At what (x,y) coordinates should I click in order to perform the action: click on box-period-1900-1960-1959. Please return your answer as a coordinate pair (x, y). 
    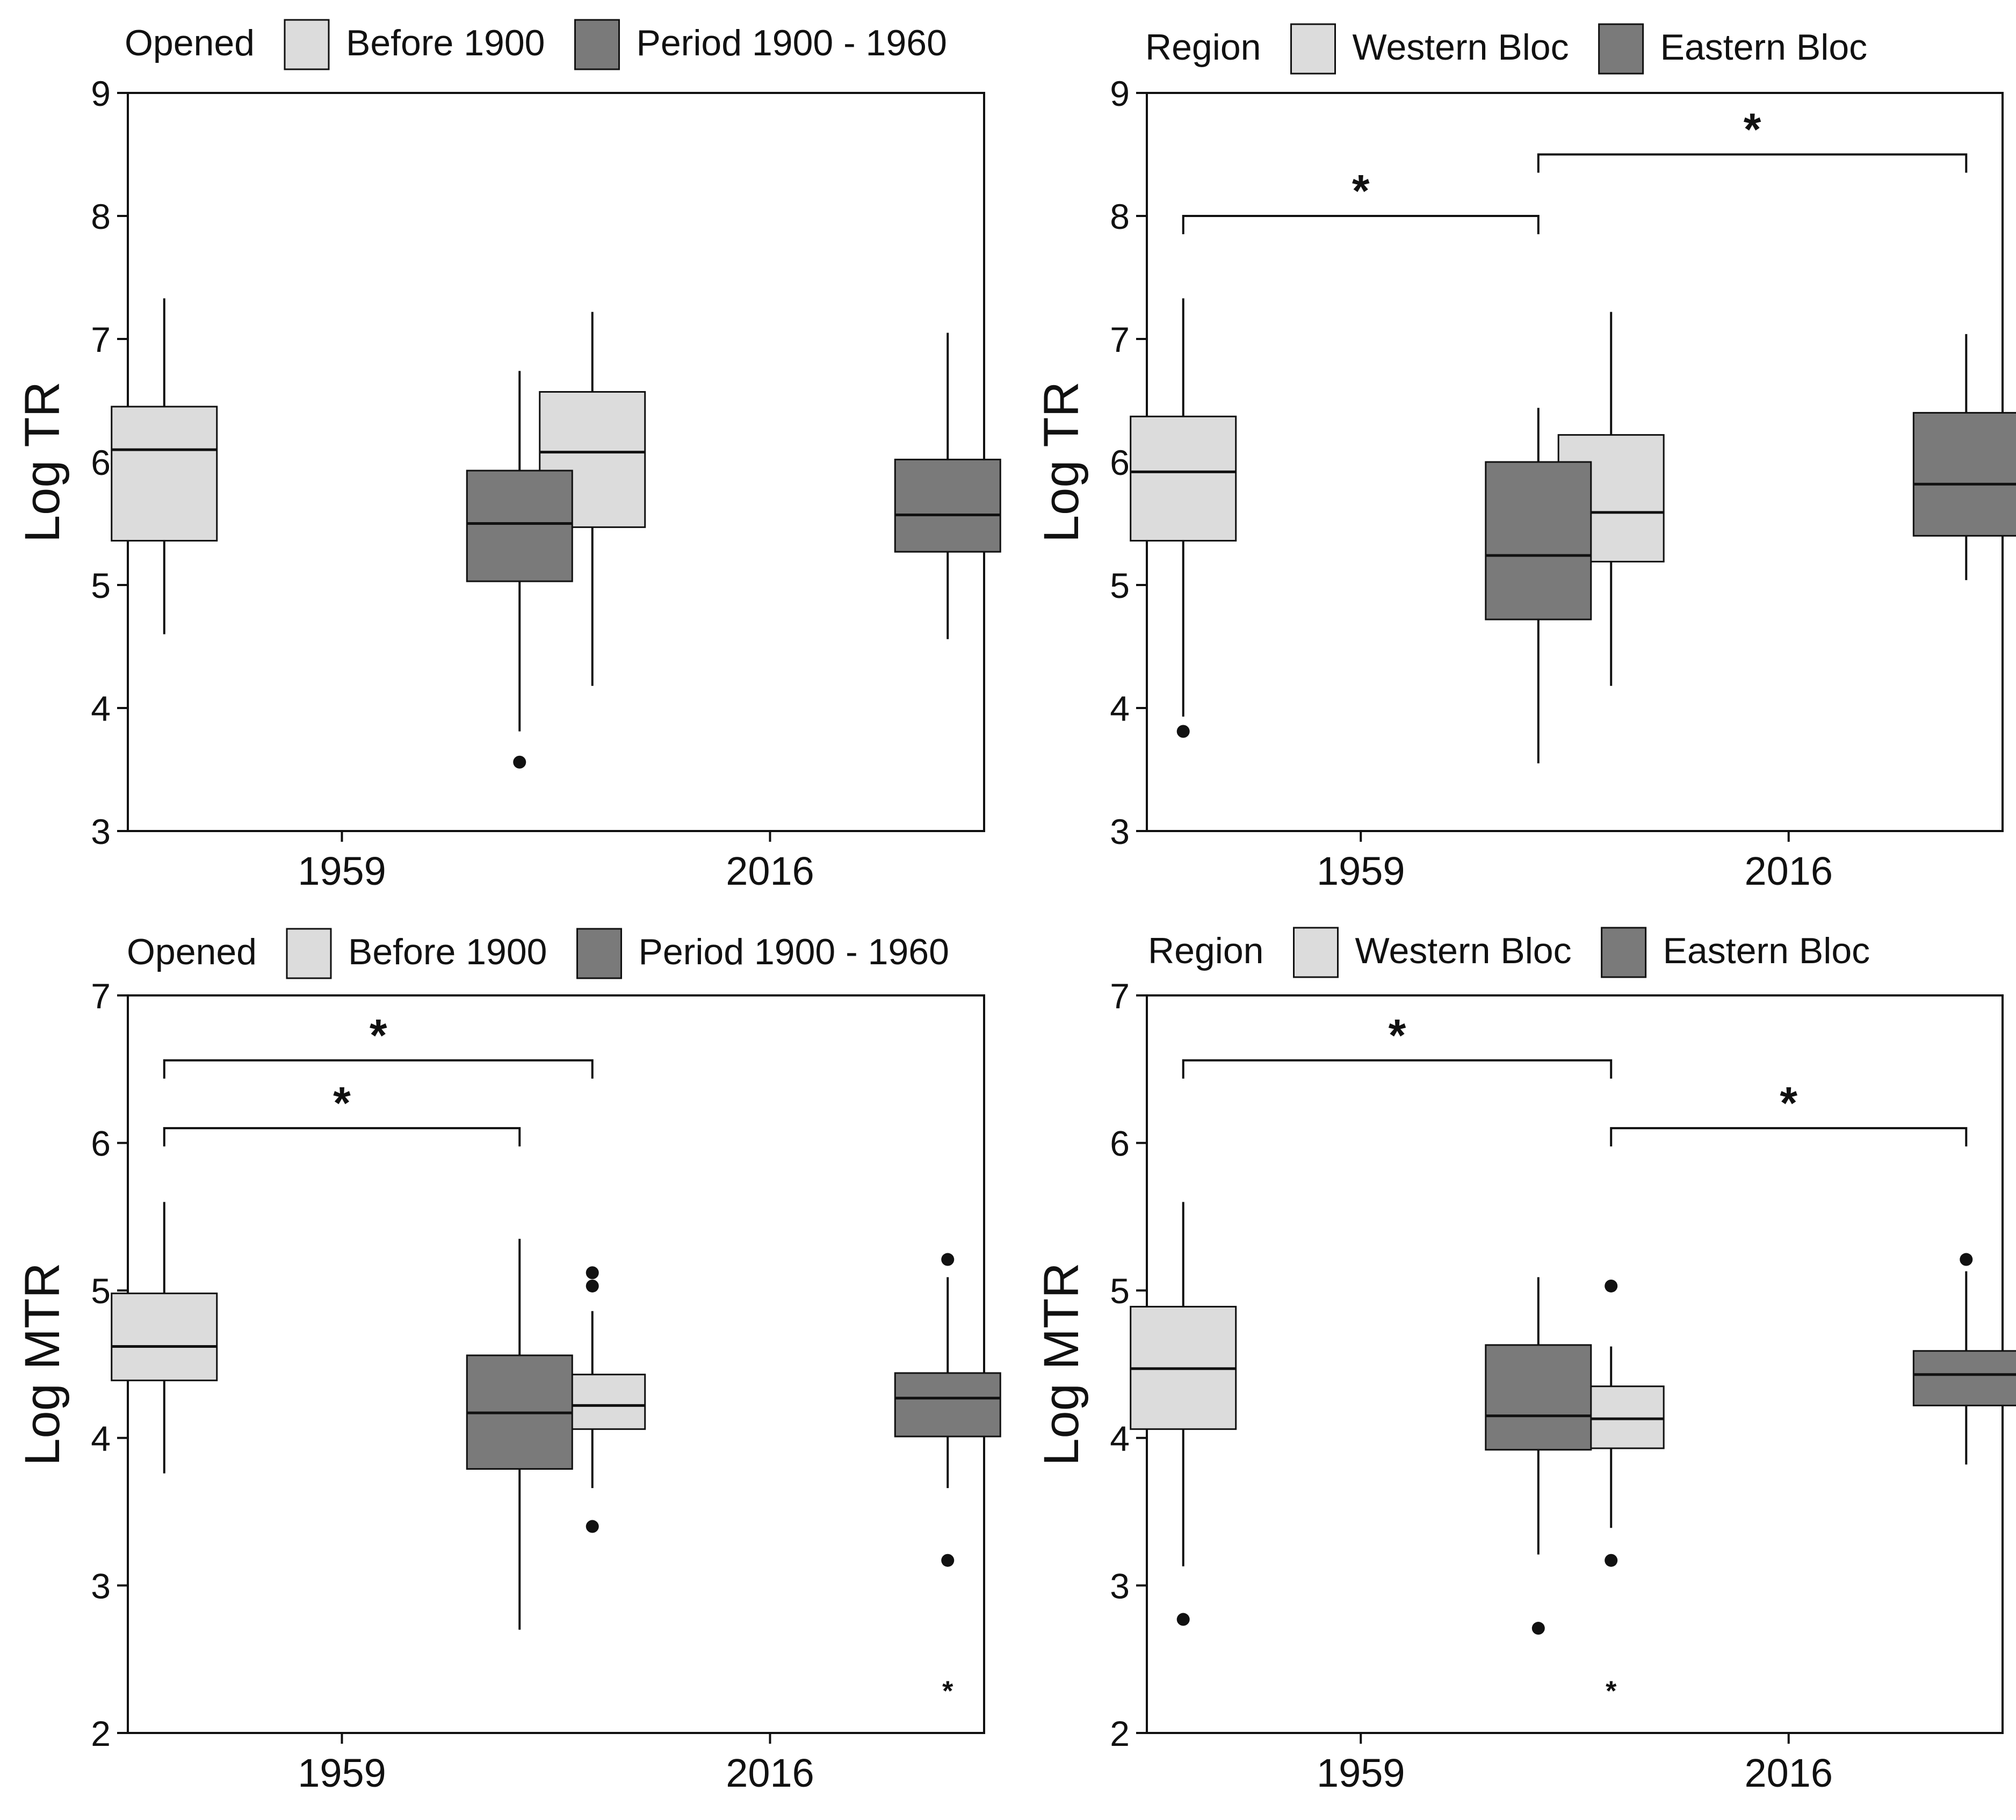
    Looking at the image, I should click on (519, 1434).